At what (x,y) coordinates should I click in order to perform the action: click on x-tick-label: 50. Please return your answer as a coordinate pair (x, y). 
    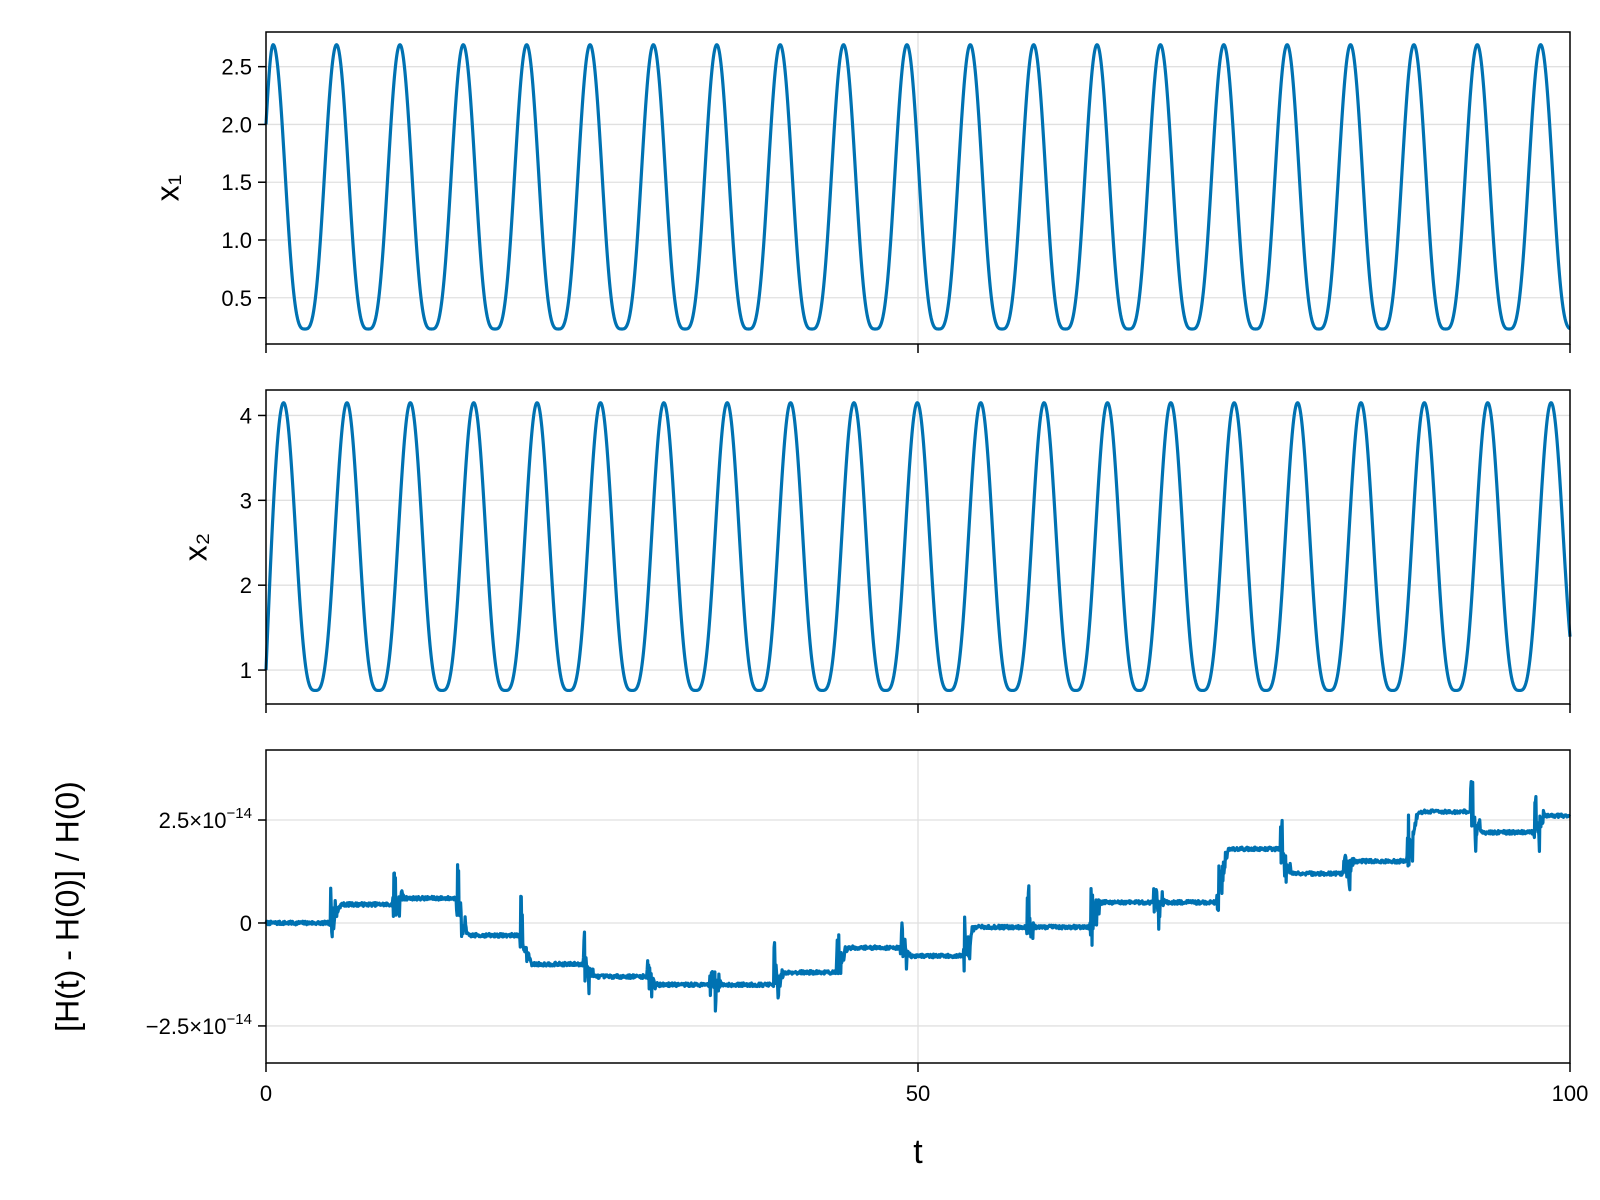
    Looking at the image, I should click on (918, 1093).